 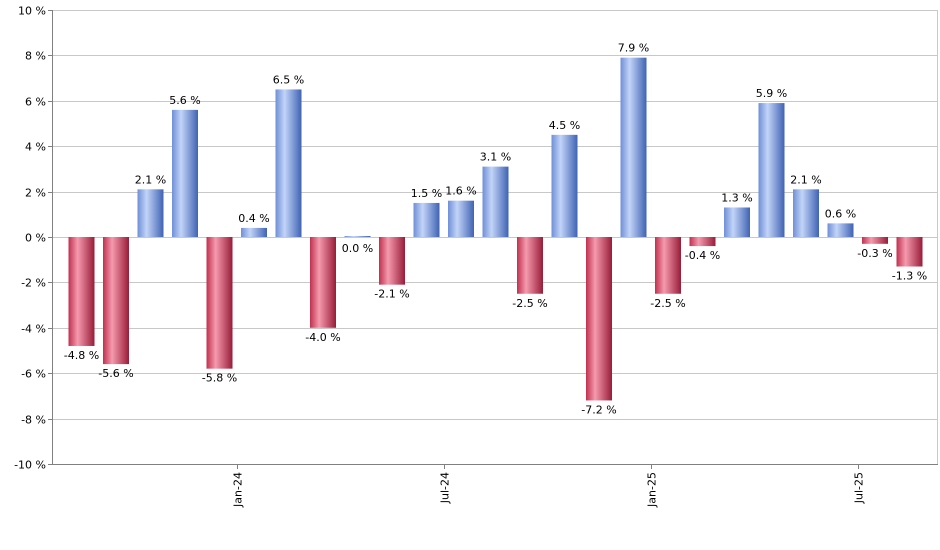 What do you see at coordinates (633, 48) in the screenshot?
I see `bar-value-label: 7.9 %` at bounding box center [633, 48].